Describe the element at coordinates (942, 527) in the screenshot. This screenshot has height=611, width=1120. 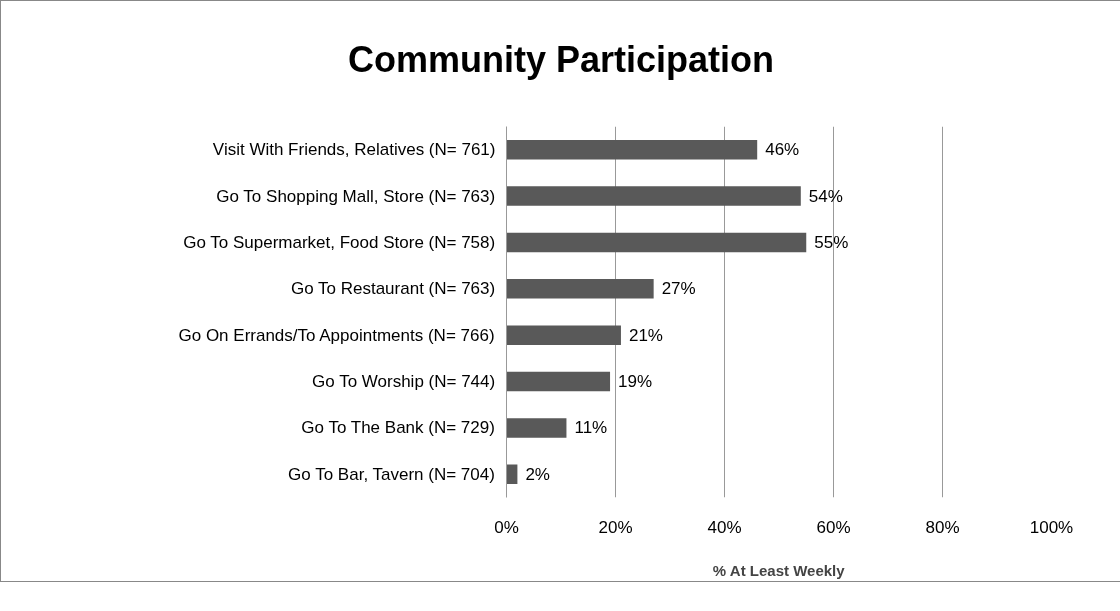
I see `x-tick-label: 80%` at that location.